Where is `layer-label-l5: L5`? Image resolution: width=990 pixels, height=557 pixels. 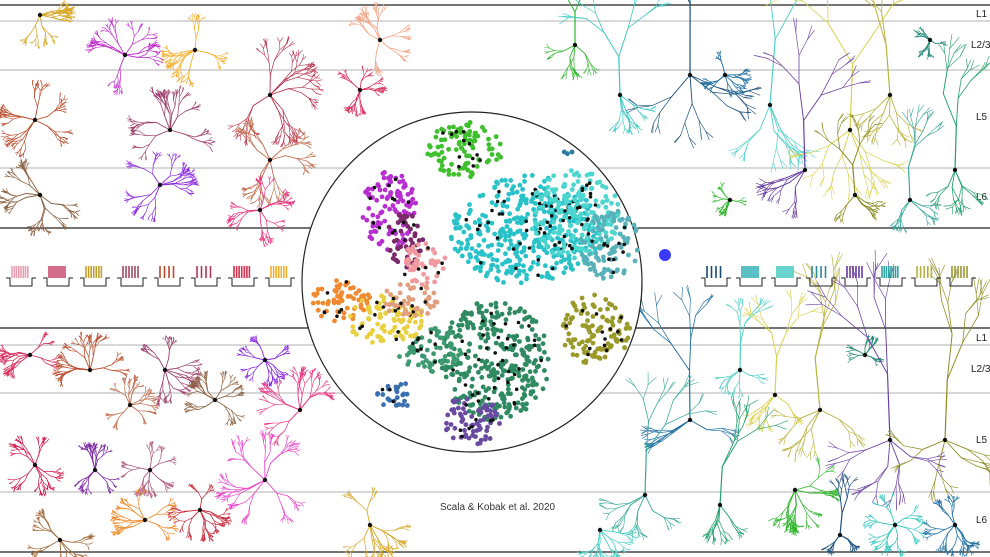 layer-label-l5: L5 is located at coordinates (982, 117).